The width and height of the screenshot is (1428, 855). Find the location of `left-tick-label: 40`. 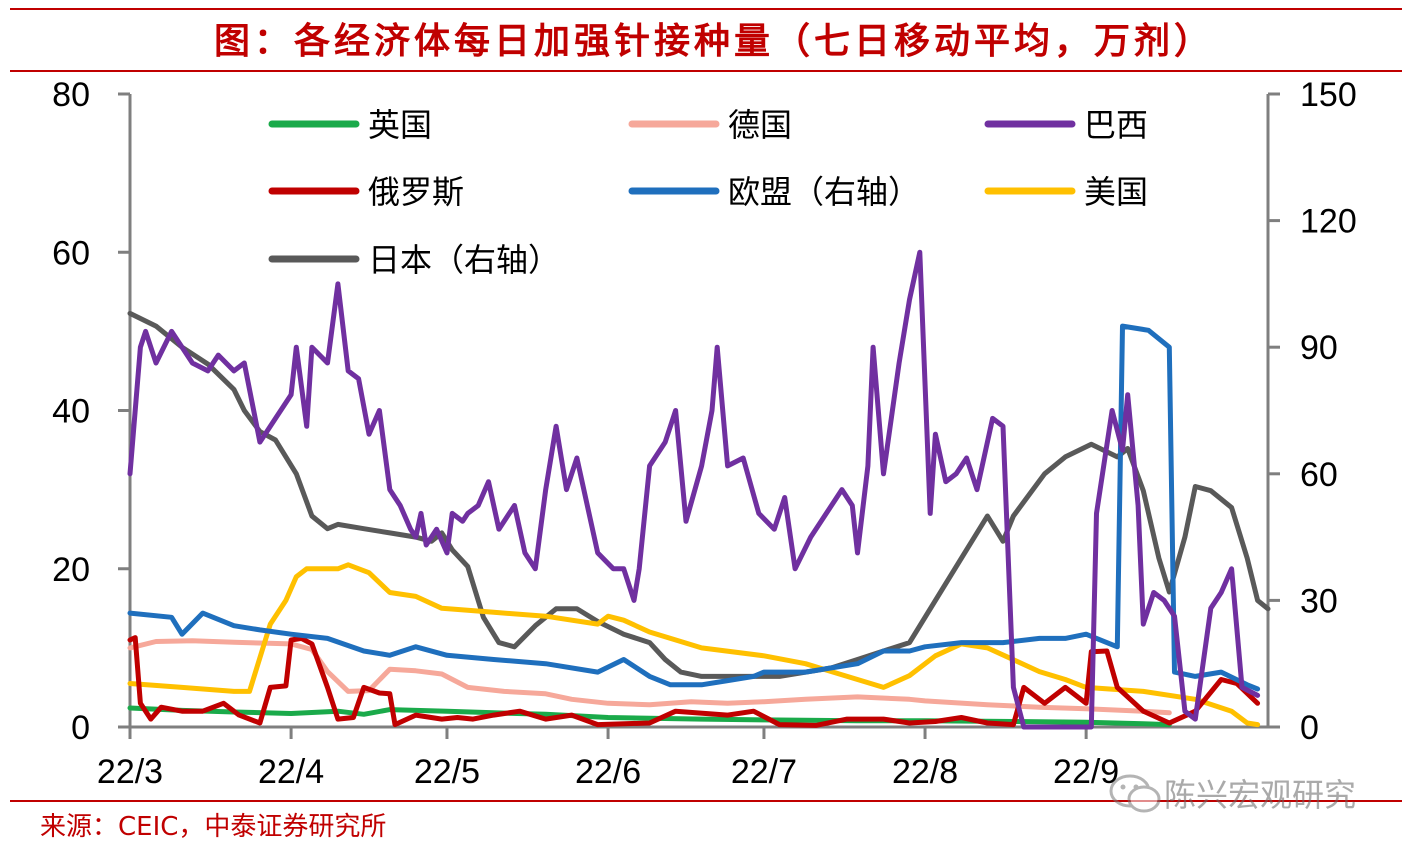

left-tick-label: 40 is located at coordinates (71, 412).